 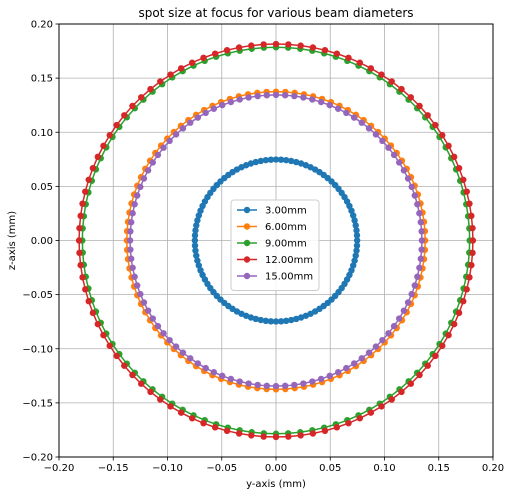 I want to click on legend-item: 15.00mm, so click(x=275, y=277).